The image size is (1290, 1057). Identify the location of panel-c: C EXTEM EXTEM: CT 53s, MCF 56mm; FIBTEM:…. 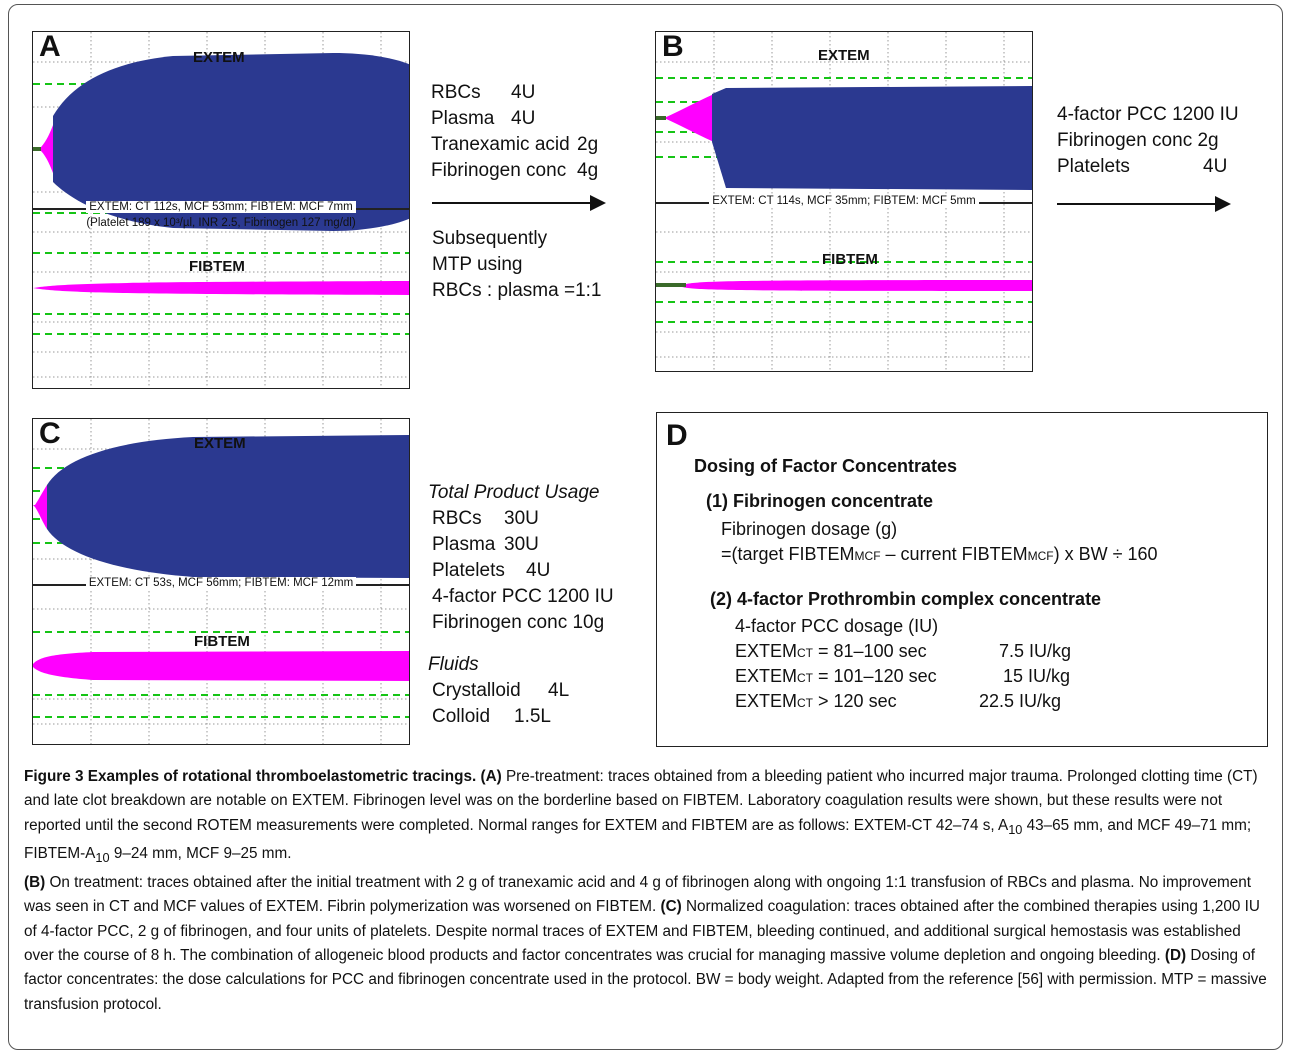
(221, 581).